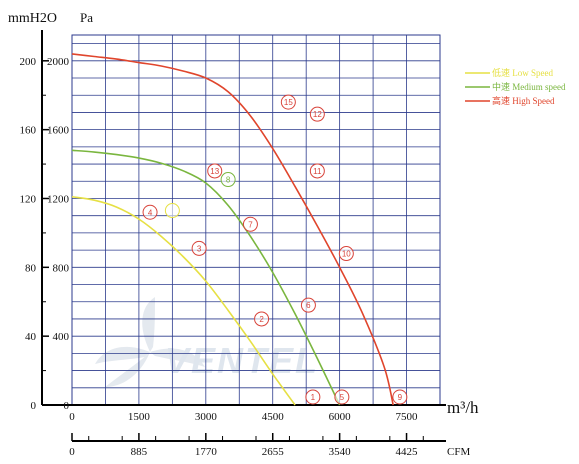 This screenshot has height=464, width=579. Describe the element at coordinates (58, 62) in the screenshot. I see `y-tick-label-pa: 2000` at that location.